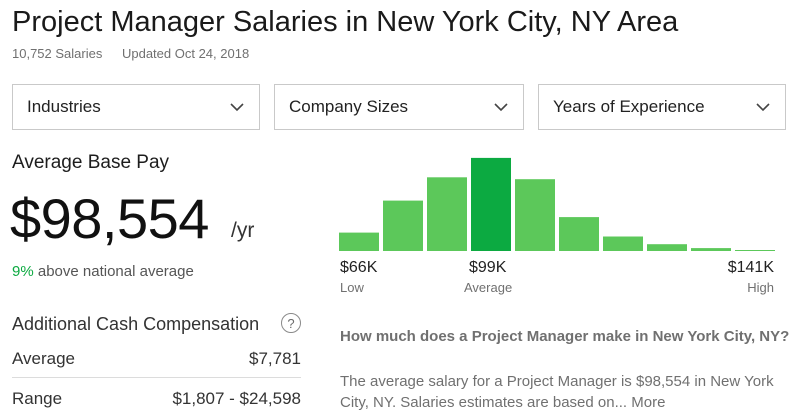  I want to click on years-of-experience-dropdown: Years of Experience, so click(662, 107).